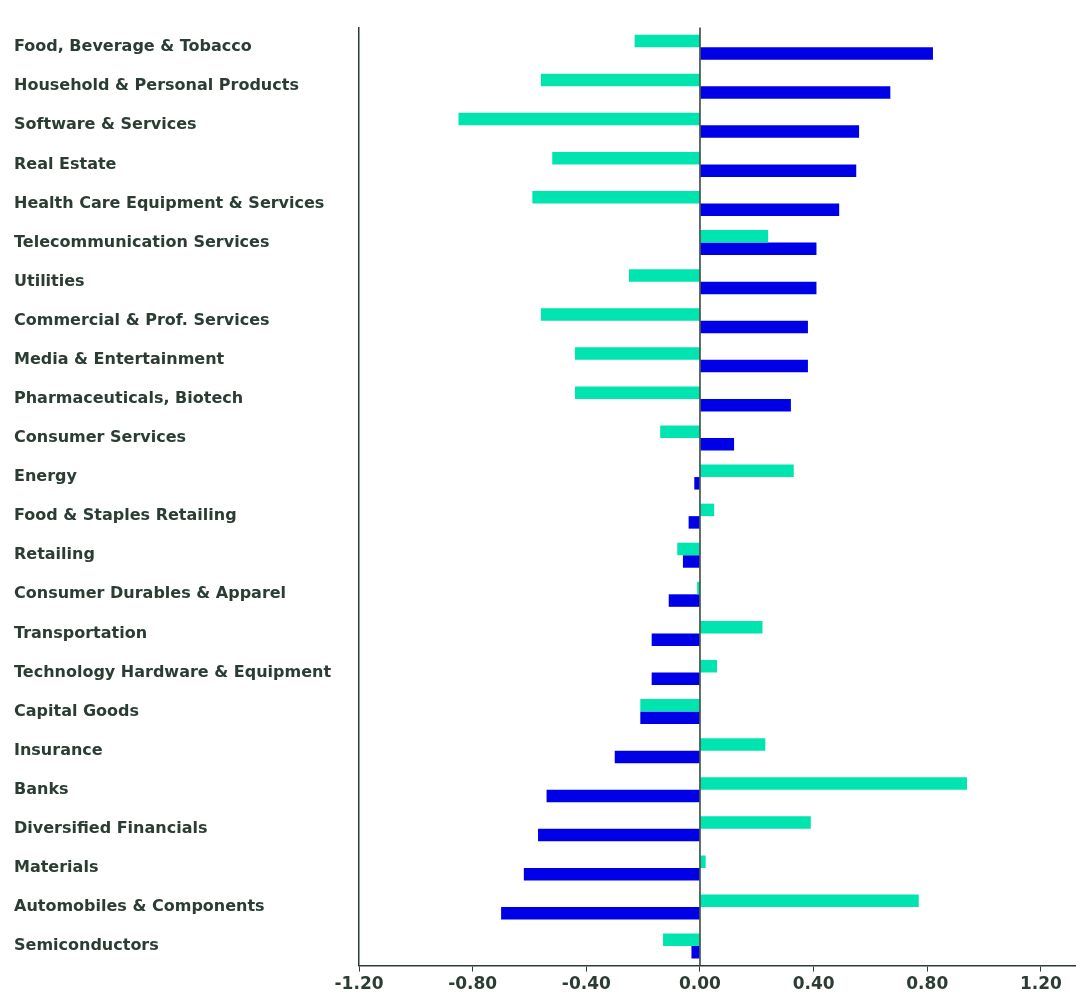  I want to click on x-tick-label: 0.80, so click(927, 983).